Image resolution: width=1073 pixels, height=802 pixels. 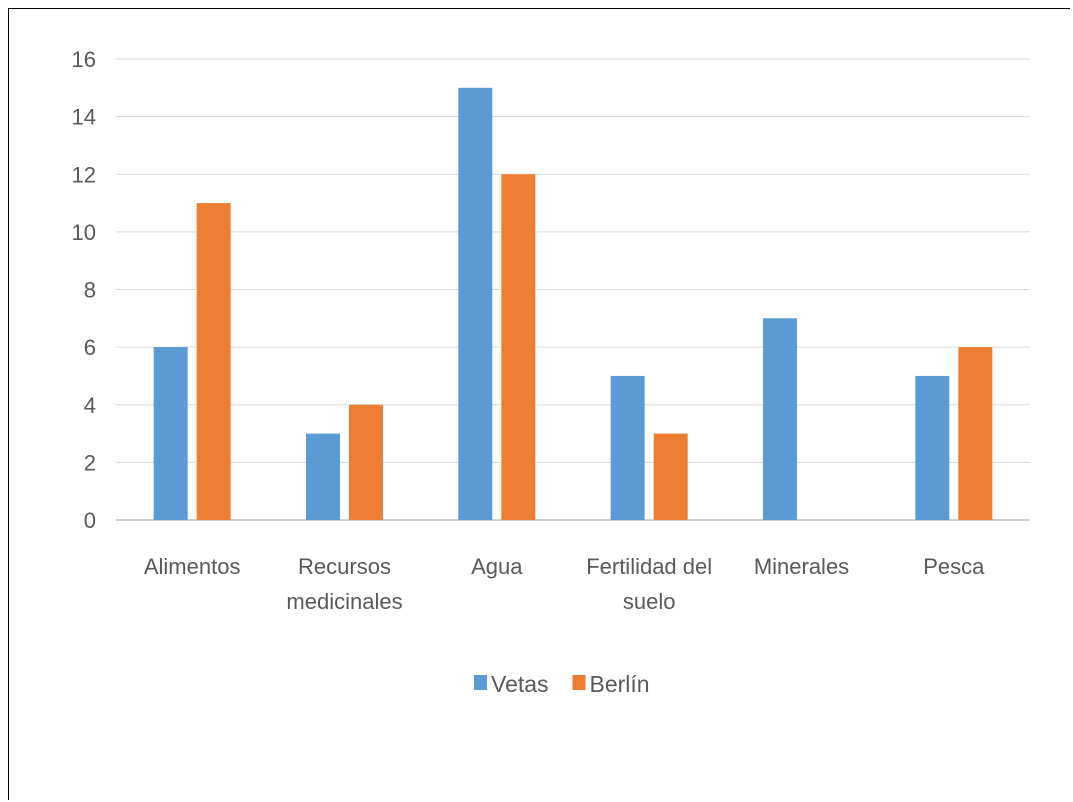 What do you see at coordinates (620, 684) in the screenshot?
I see `legend-label: Berlín` at bounding box center [620, 684].